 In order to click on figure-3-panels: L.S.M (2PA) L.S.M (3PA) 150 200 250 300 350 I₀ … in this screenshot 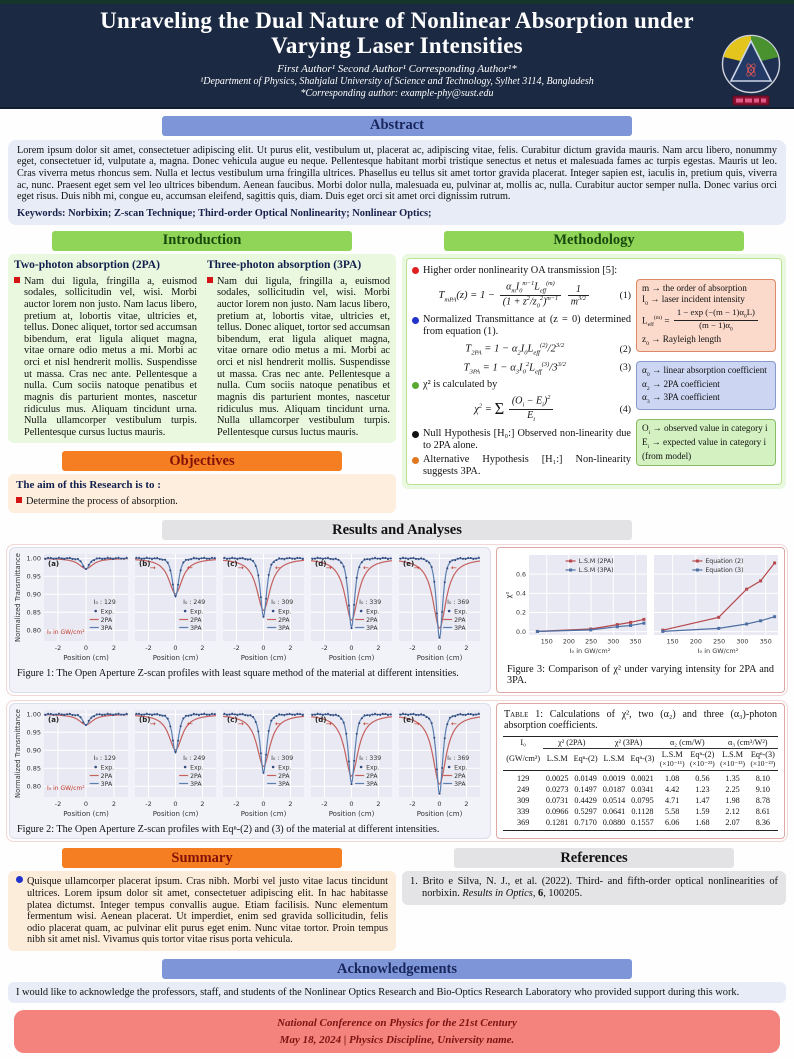, I will do `click(640, 607)`.